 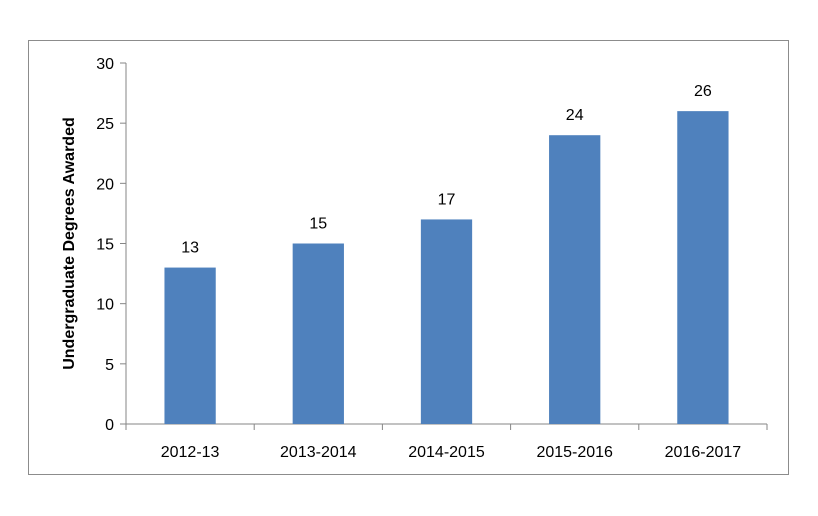 What do you see at coordinates (575, 115) in the screenshot?
I see `data-label: 24` at bounding box center [575, 115].